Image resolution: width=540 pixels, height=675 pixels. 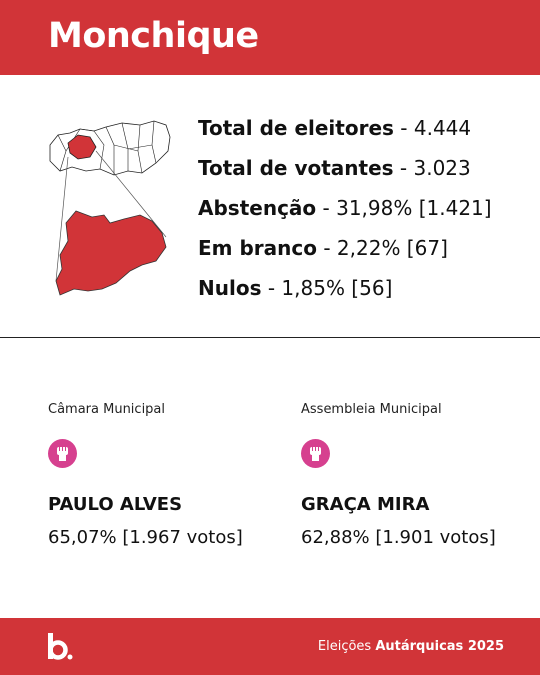 I want to click on candidate-name: PAULO ALVES, so click(x=115, y=504).